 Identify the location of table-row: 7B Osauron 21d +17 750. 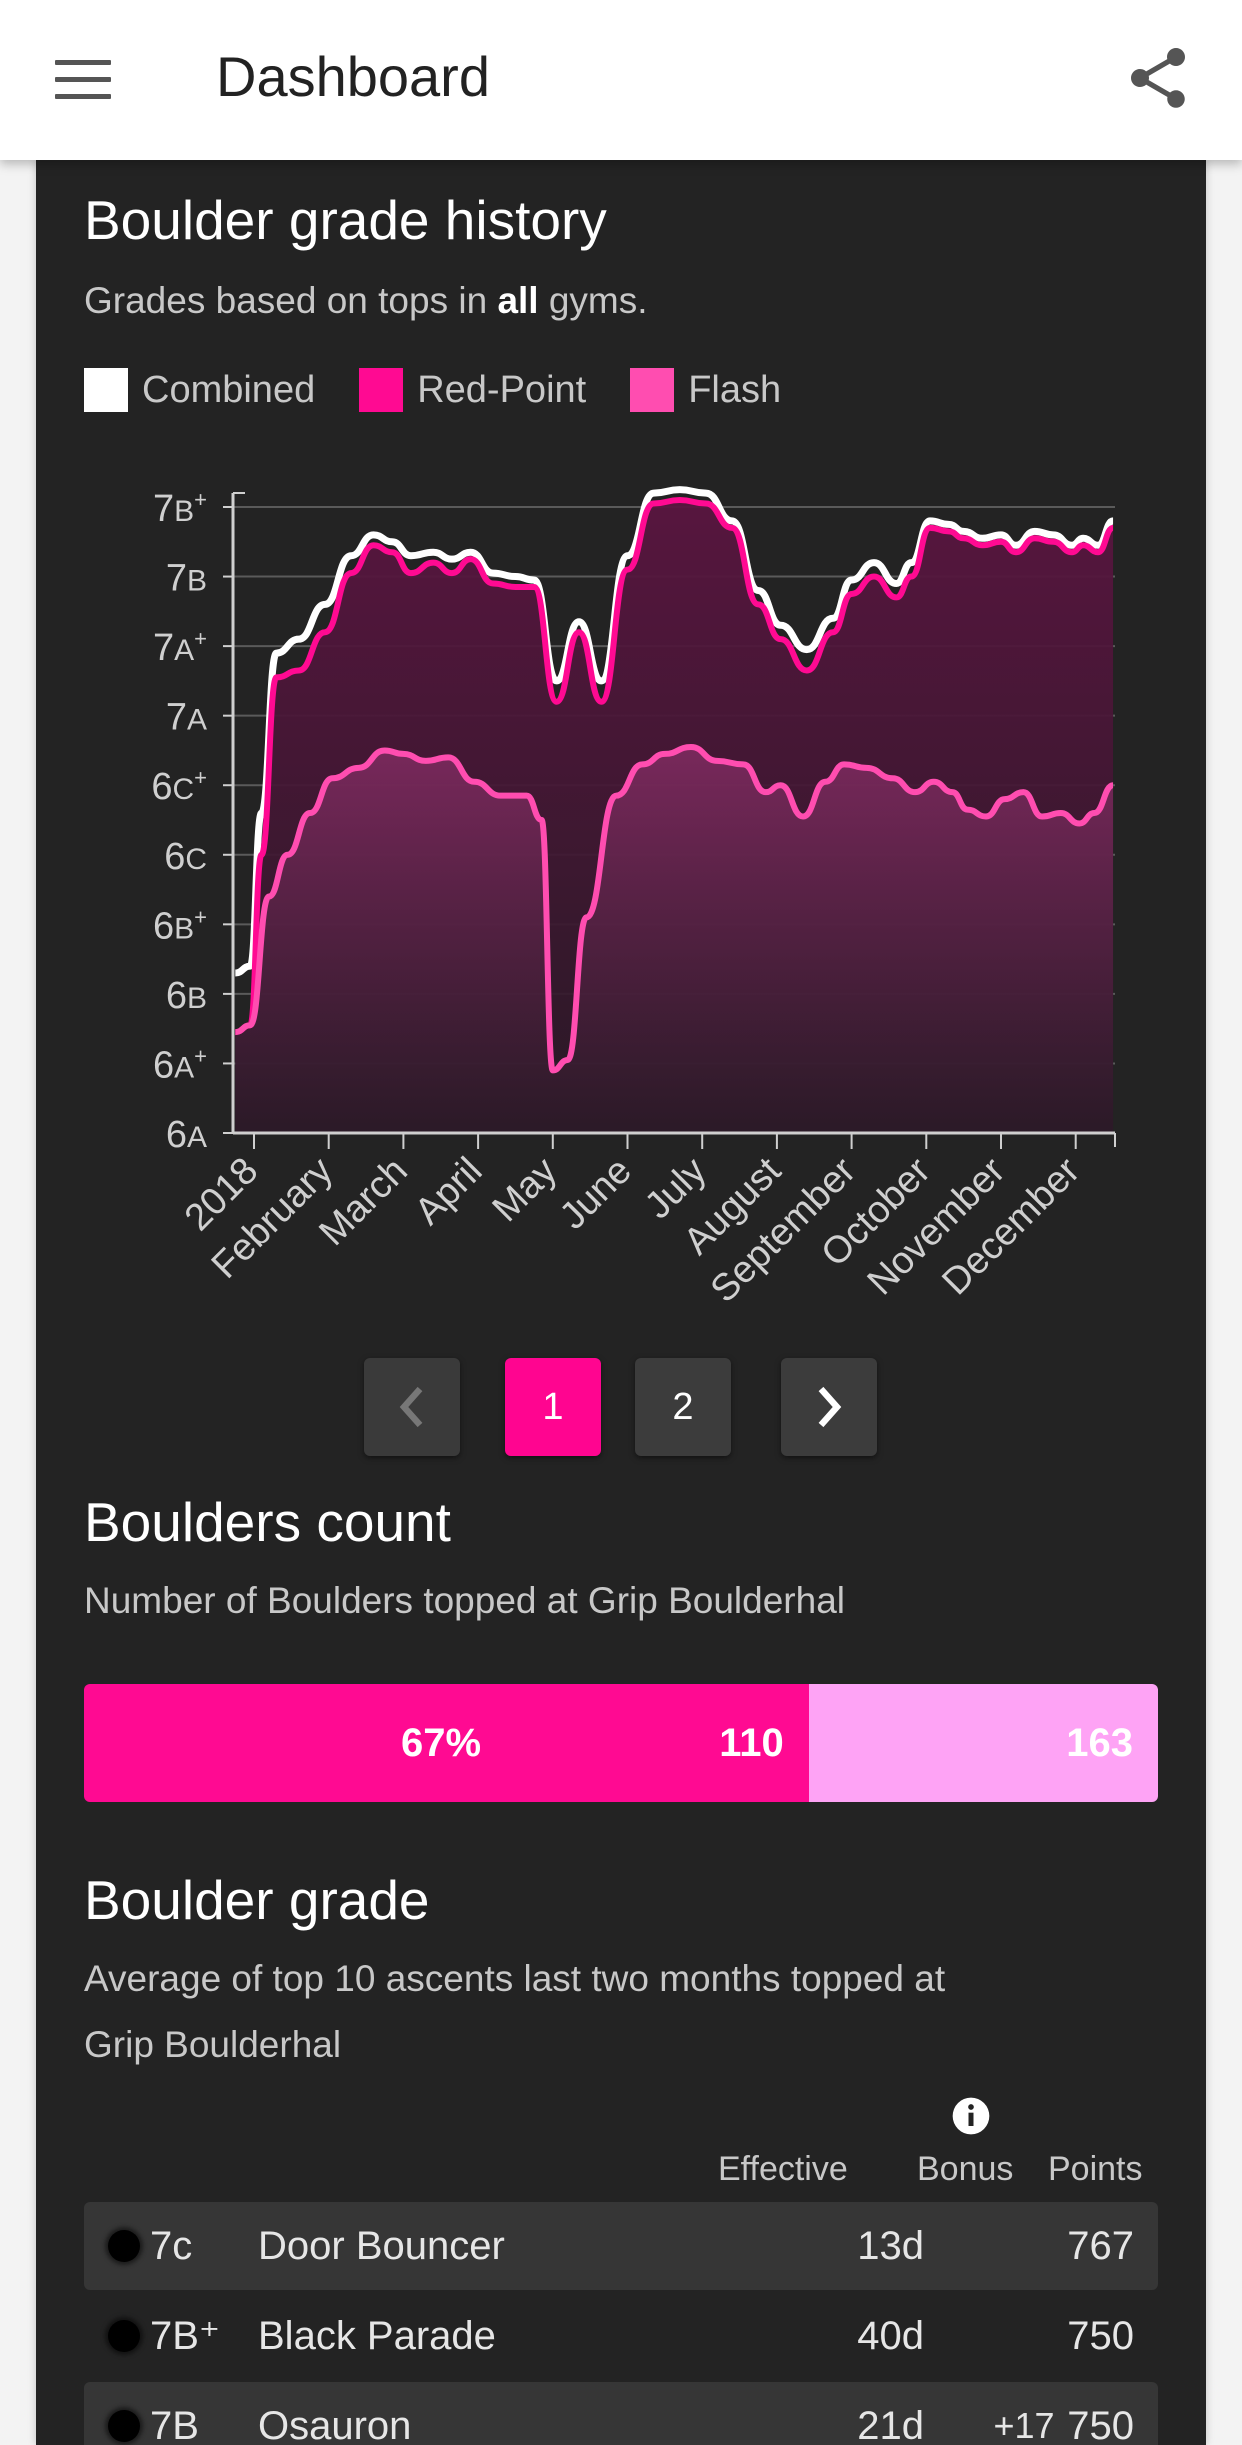
(621, 2413).